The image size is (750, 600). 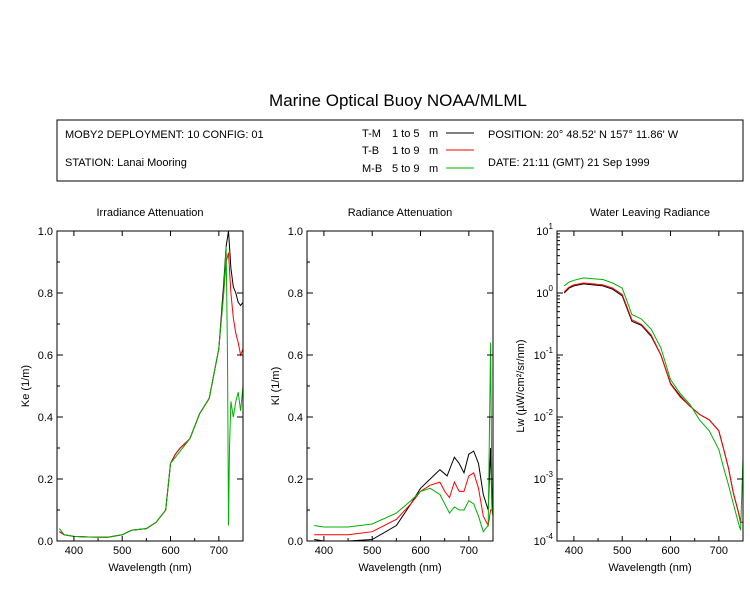 I want to click on legend-range: 1 to 9, so click(x=406, y=151).